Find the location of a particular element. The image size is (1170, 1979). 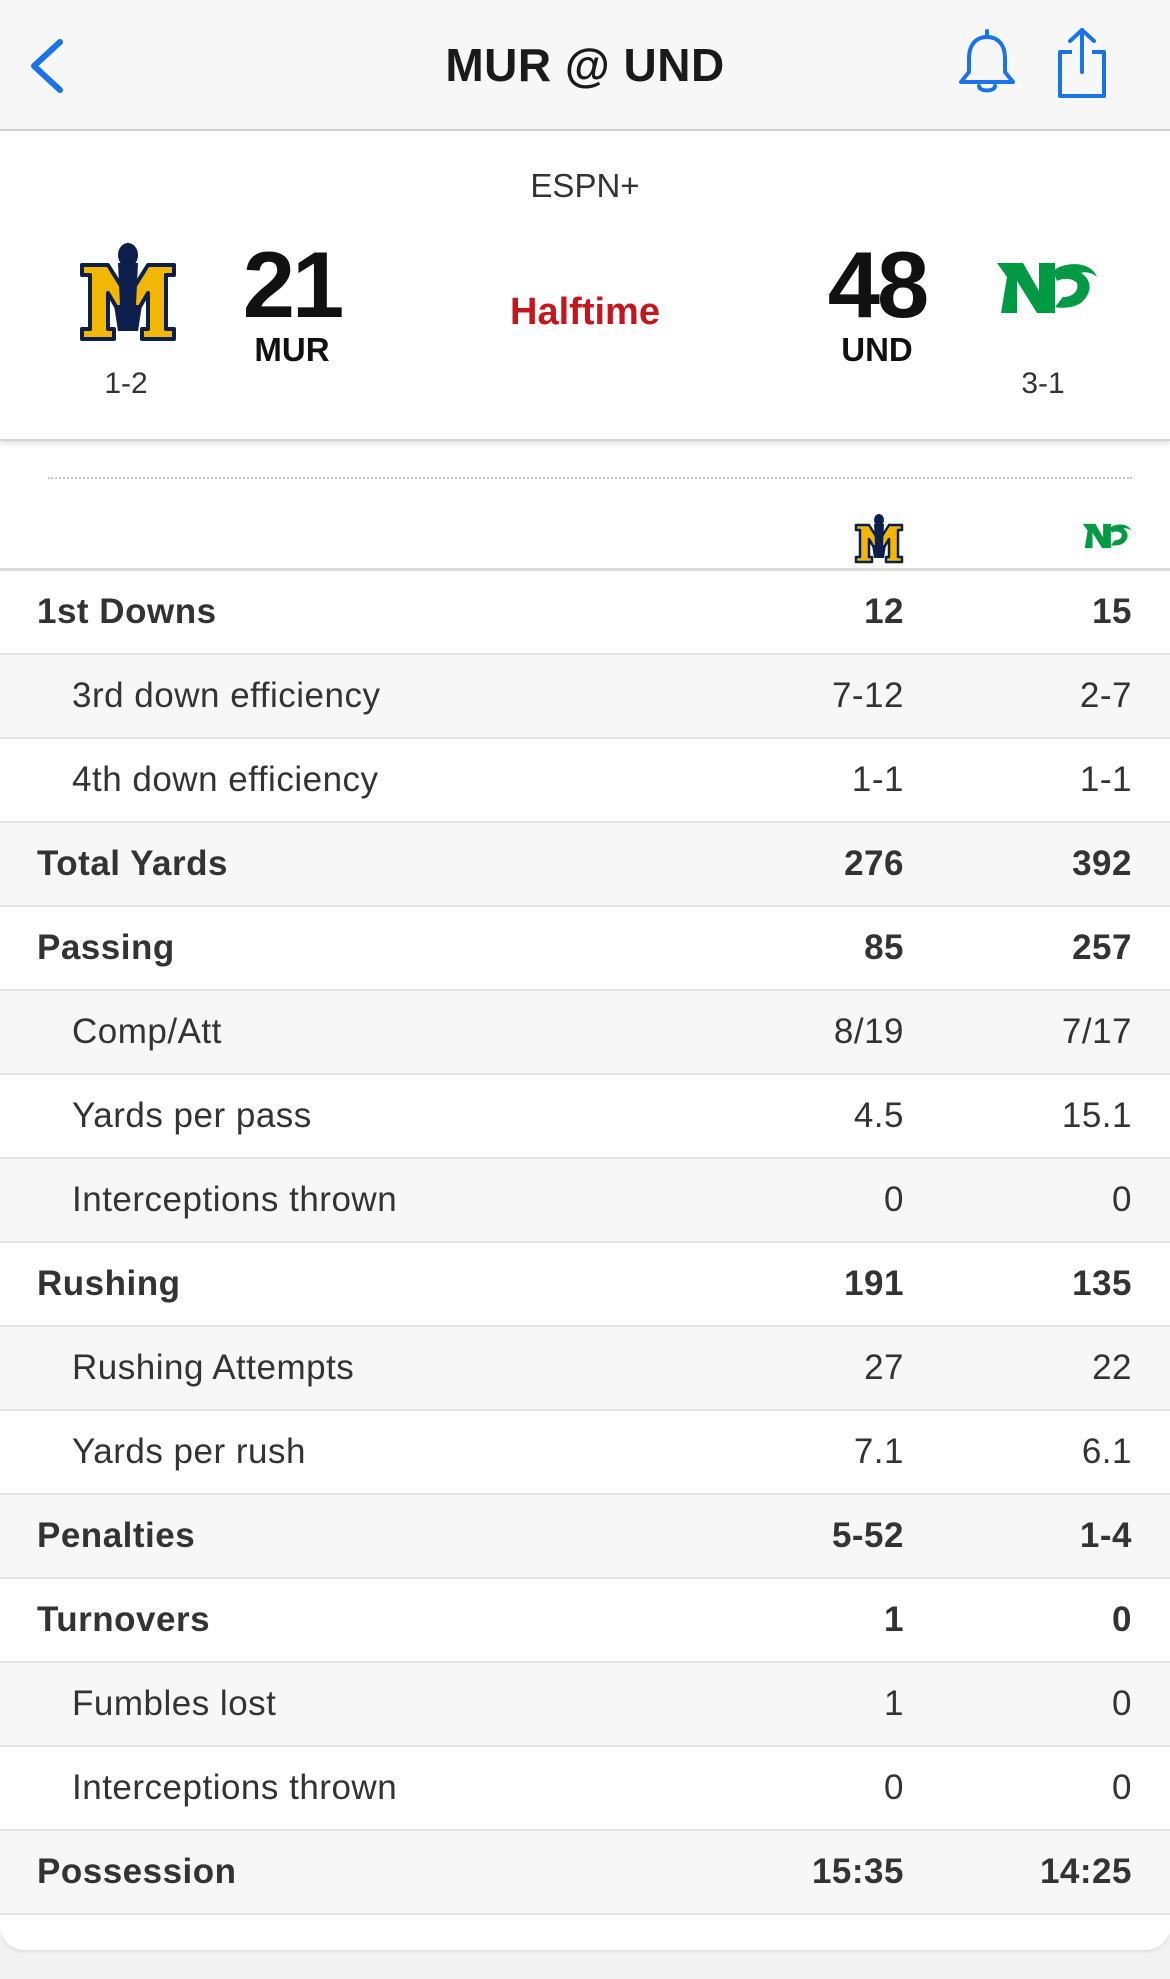

stat-row-fourth-down-efficiency: 4th down efficiency 1-1 1-1 is located at coordinates (585, 781).